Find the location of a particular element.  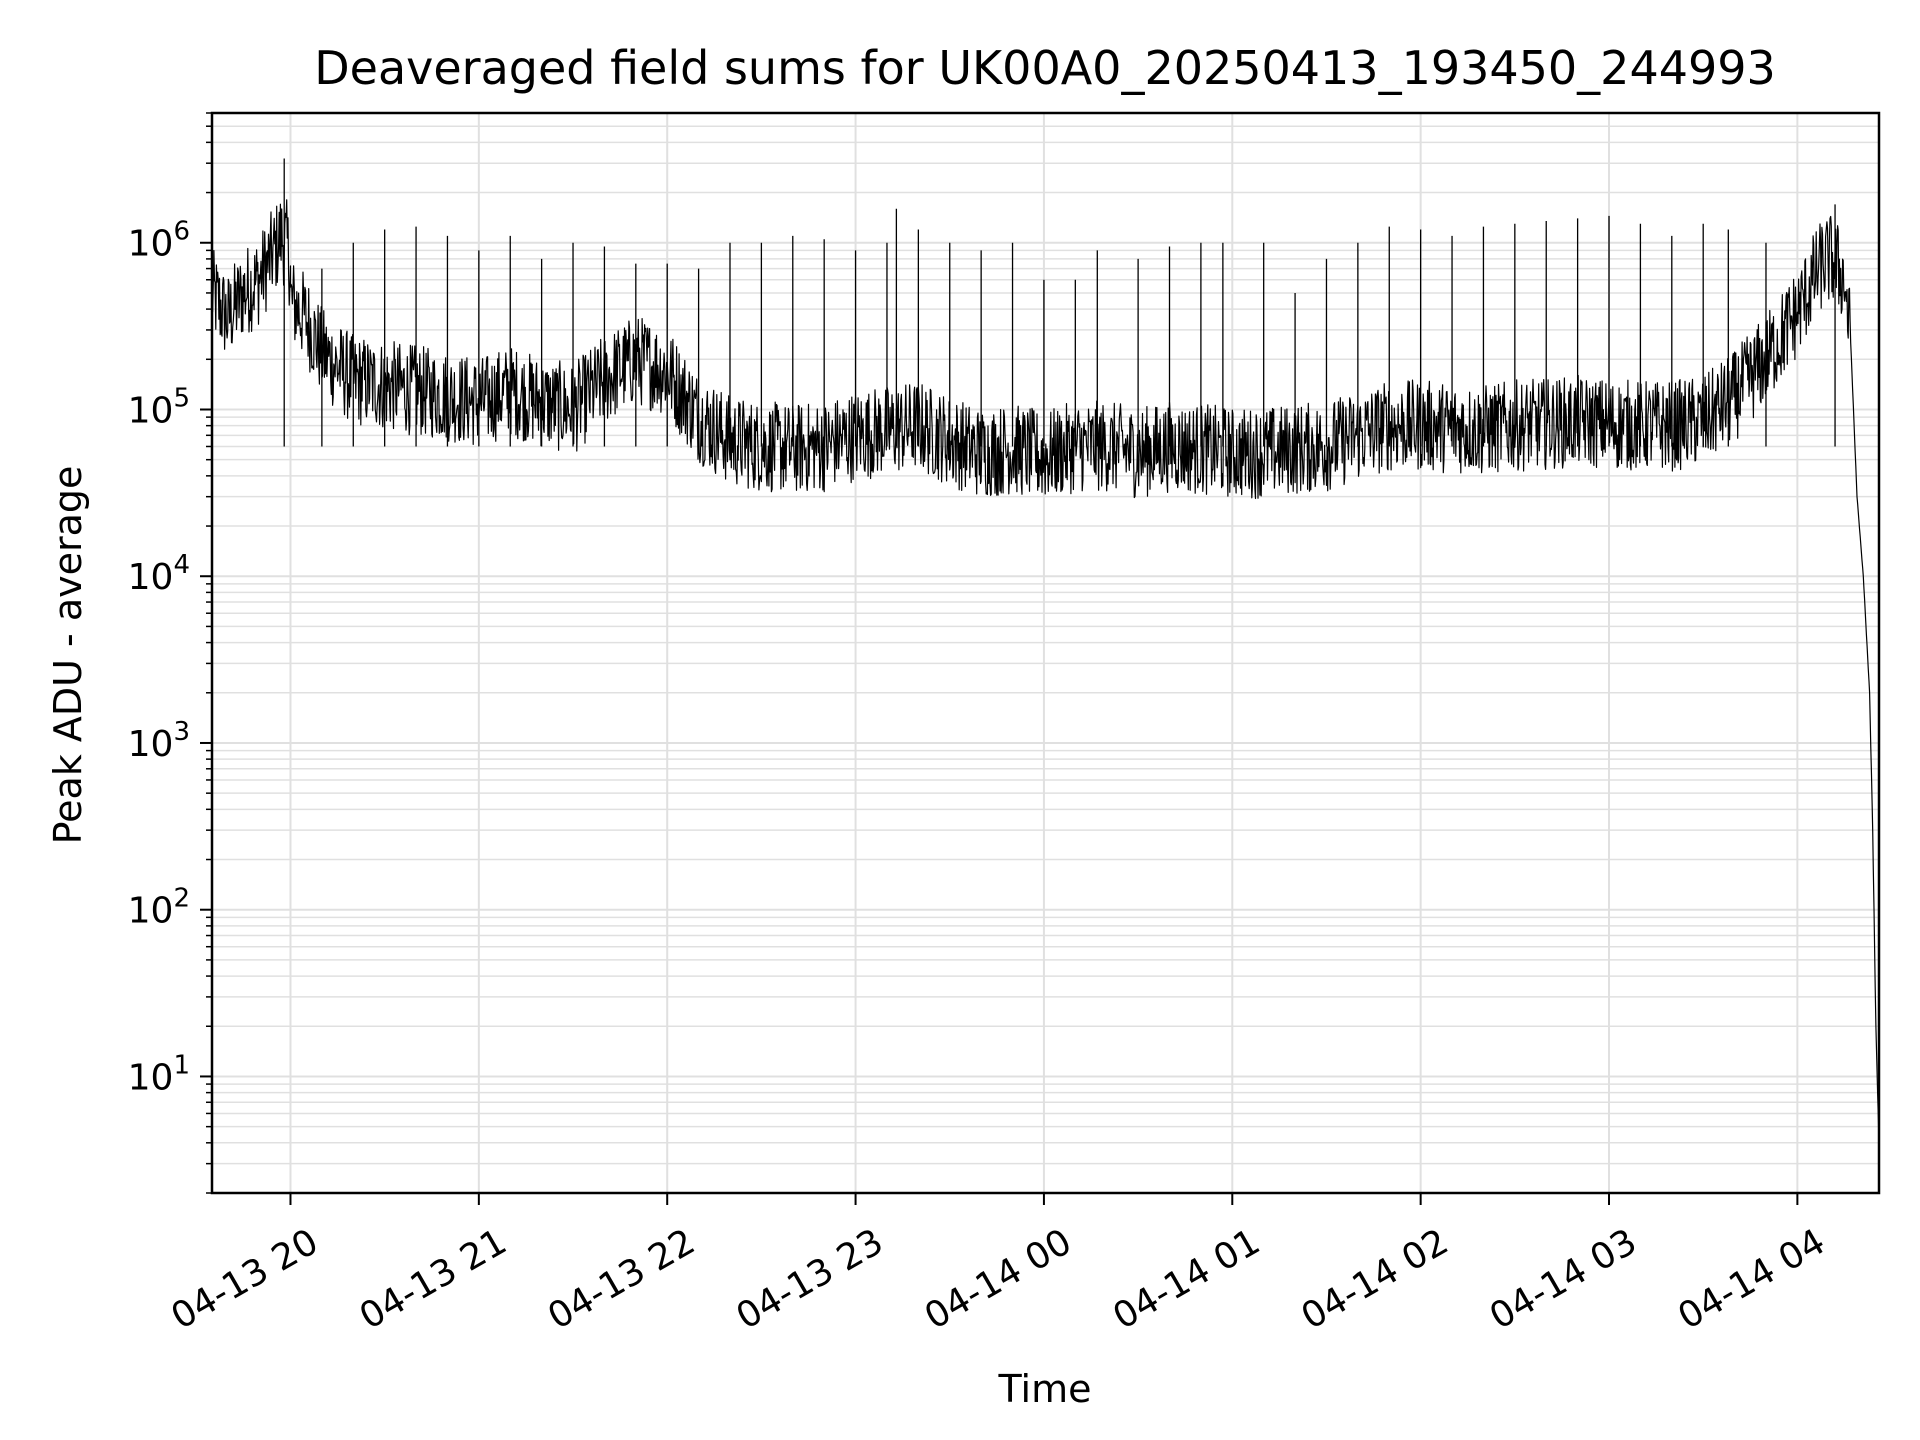

y-tick-label: 10² is located at coordinates (159, 908).